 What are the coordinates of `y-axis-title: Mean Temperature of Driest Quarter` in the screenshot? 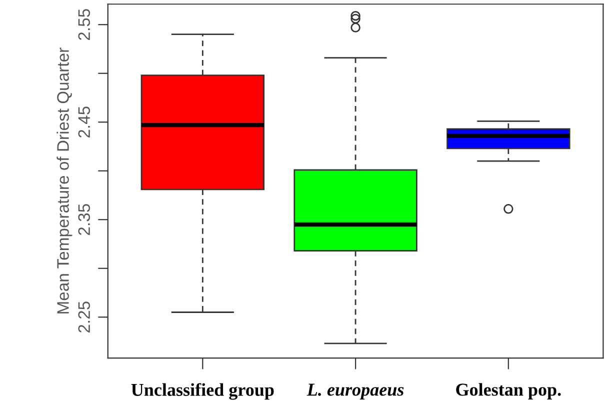 It's located at (64, 181).